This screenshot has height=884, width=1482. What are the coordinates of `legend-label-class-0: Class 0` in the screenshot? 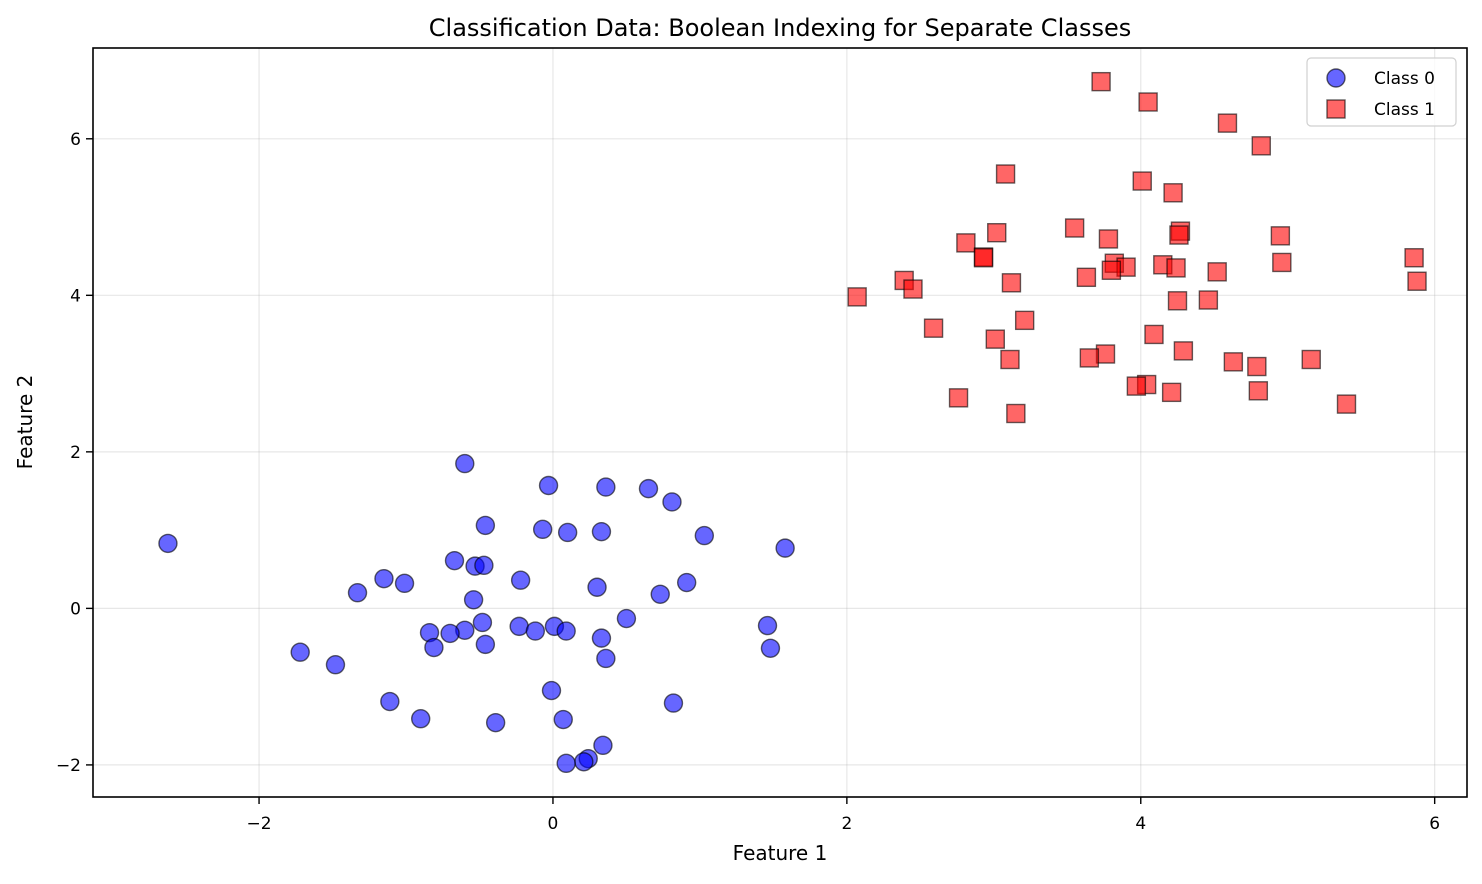 It's located at (1404, 79).